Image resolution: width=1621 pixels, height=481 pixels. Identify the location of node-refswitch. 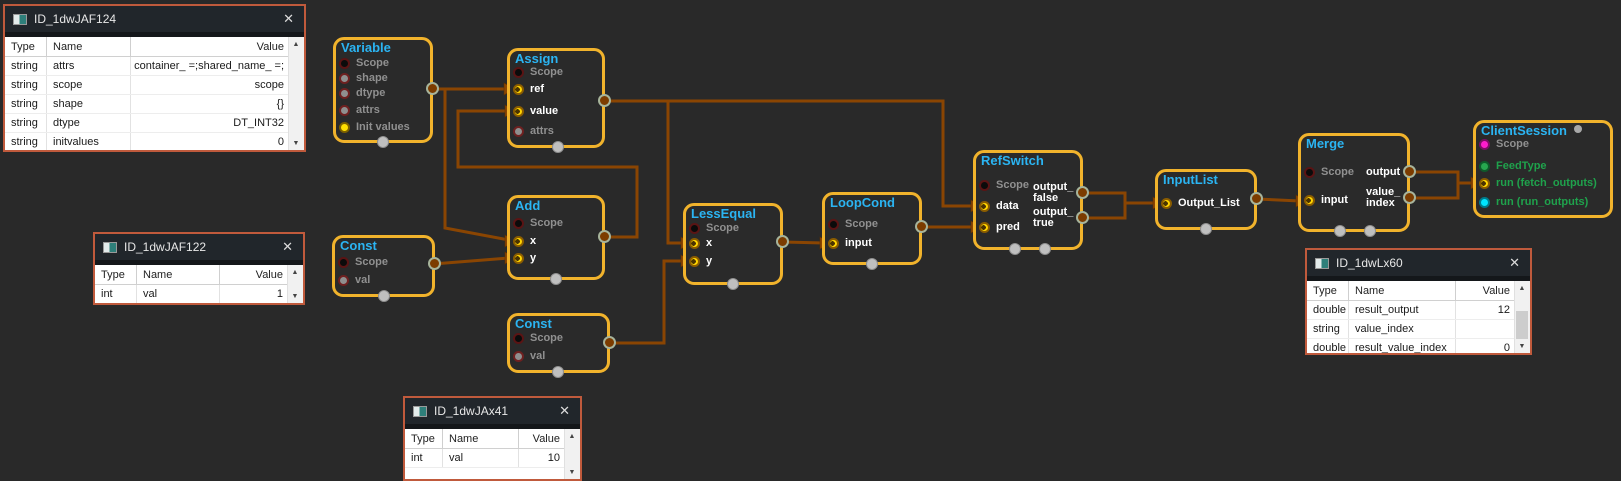
(1028, 200).